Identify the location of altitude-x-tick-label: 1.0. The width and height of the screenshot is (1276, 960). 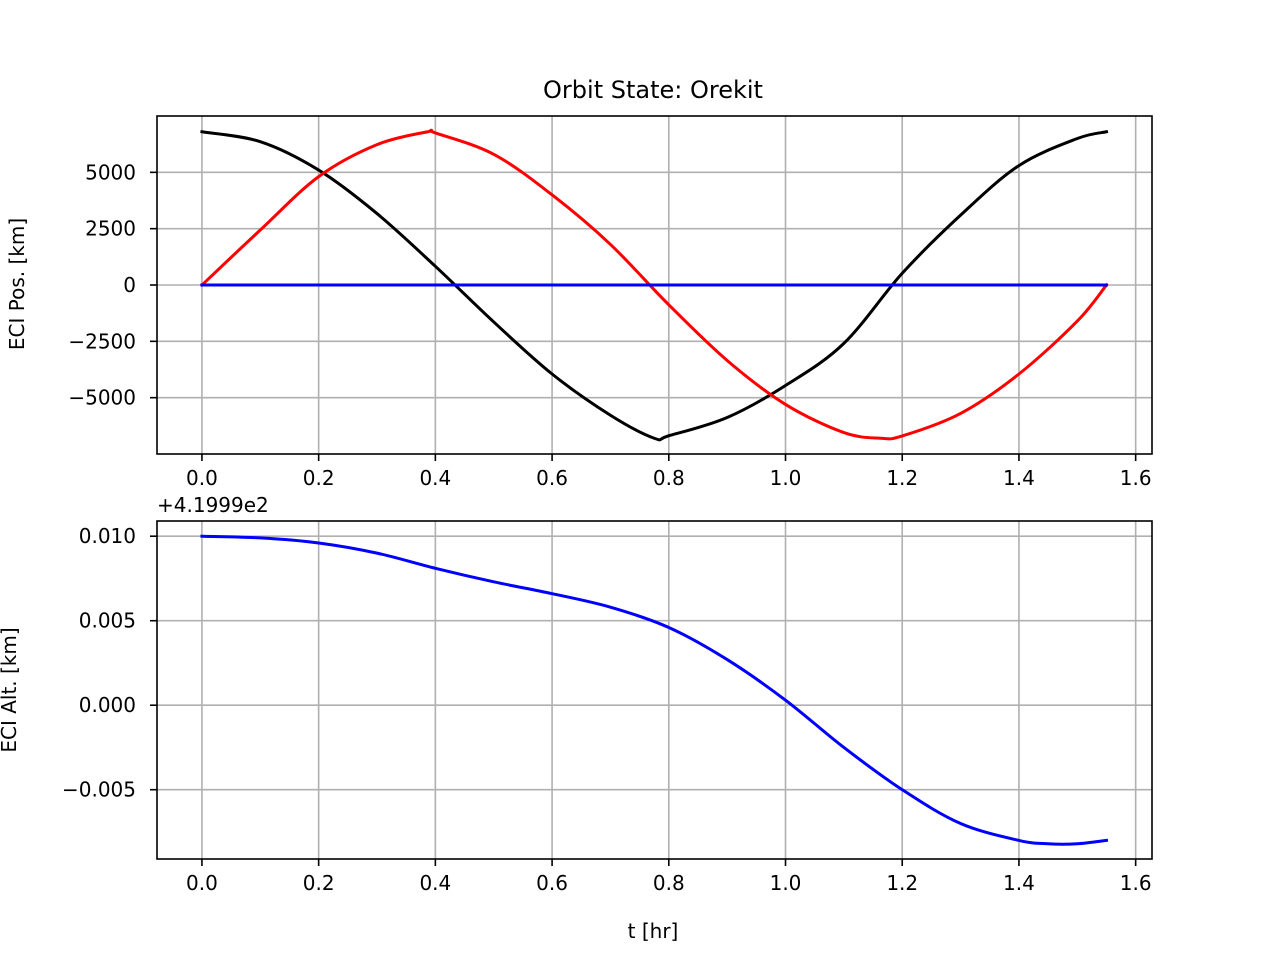
(786, 883).